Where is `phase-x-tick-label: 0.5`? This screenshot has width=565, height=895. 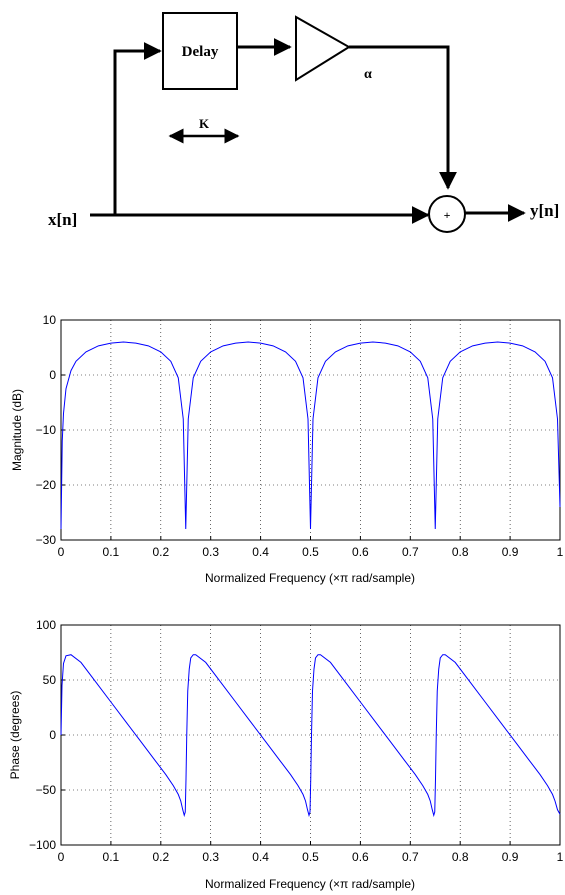
phase-x-tick-label: 0.5 is located at coordinates (310, 857).